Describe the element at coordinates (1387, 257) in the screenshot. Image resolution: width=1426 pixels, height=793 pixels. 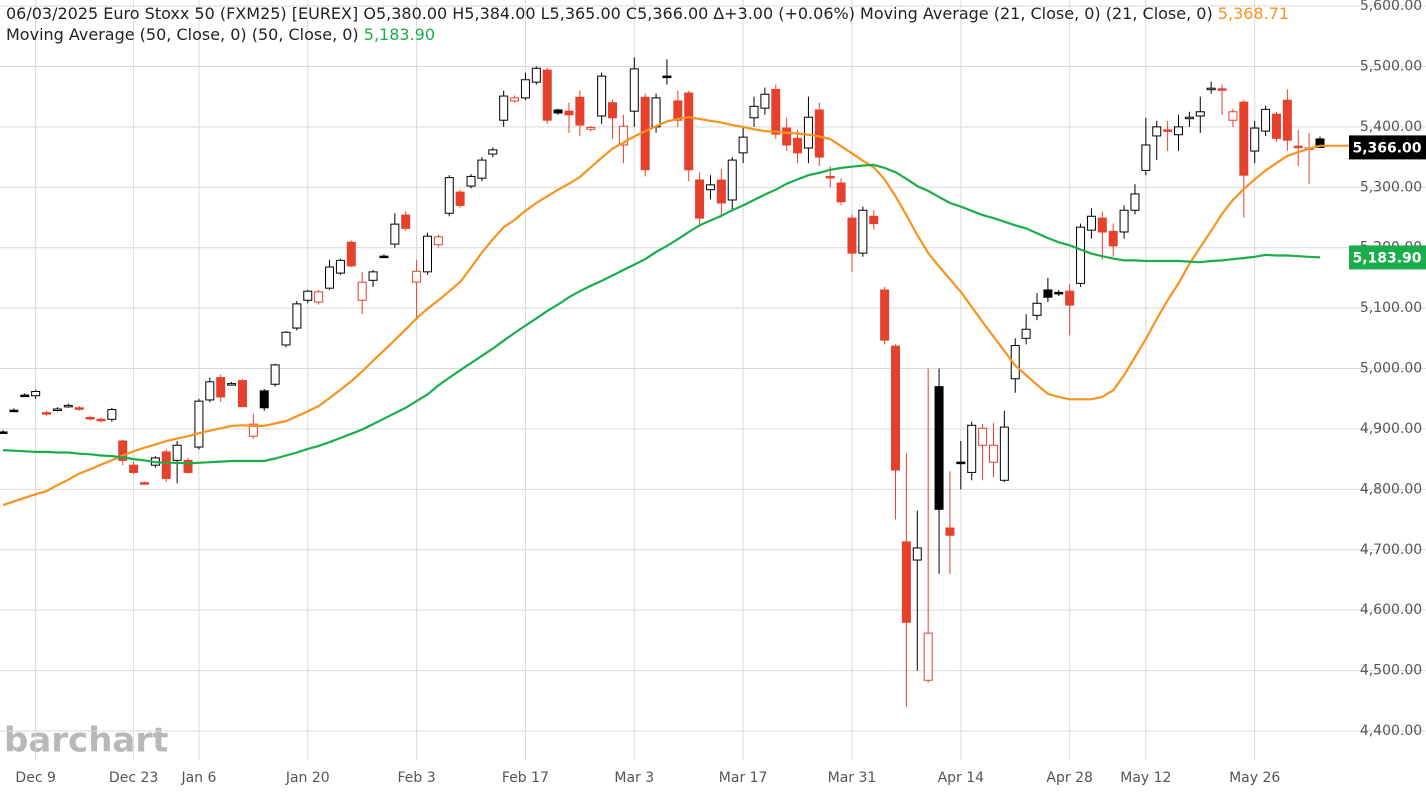
I see `price-tag` at that location.